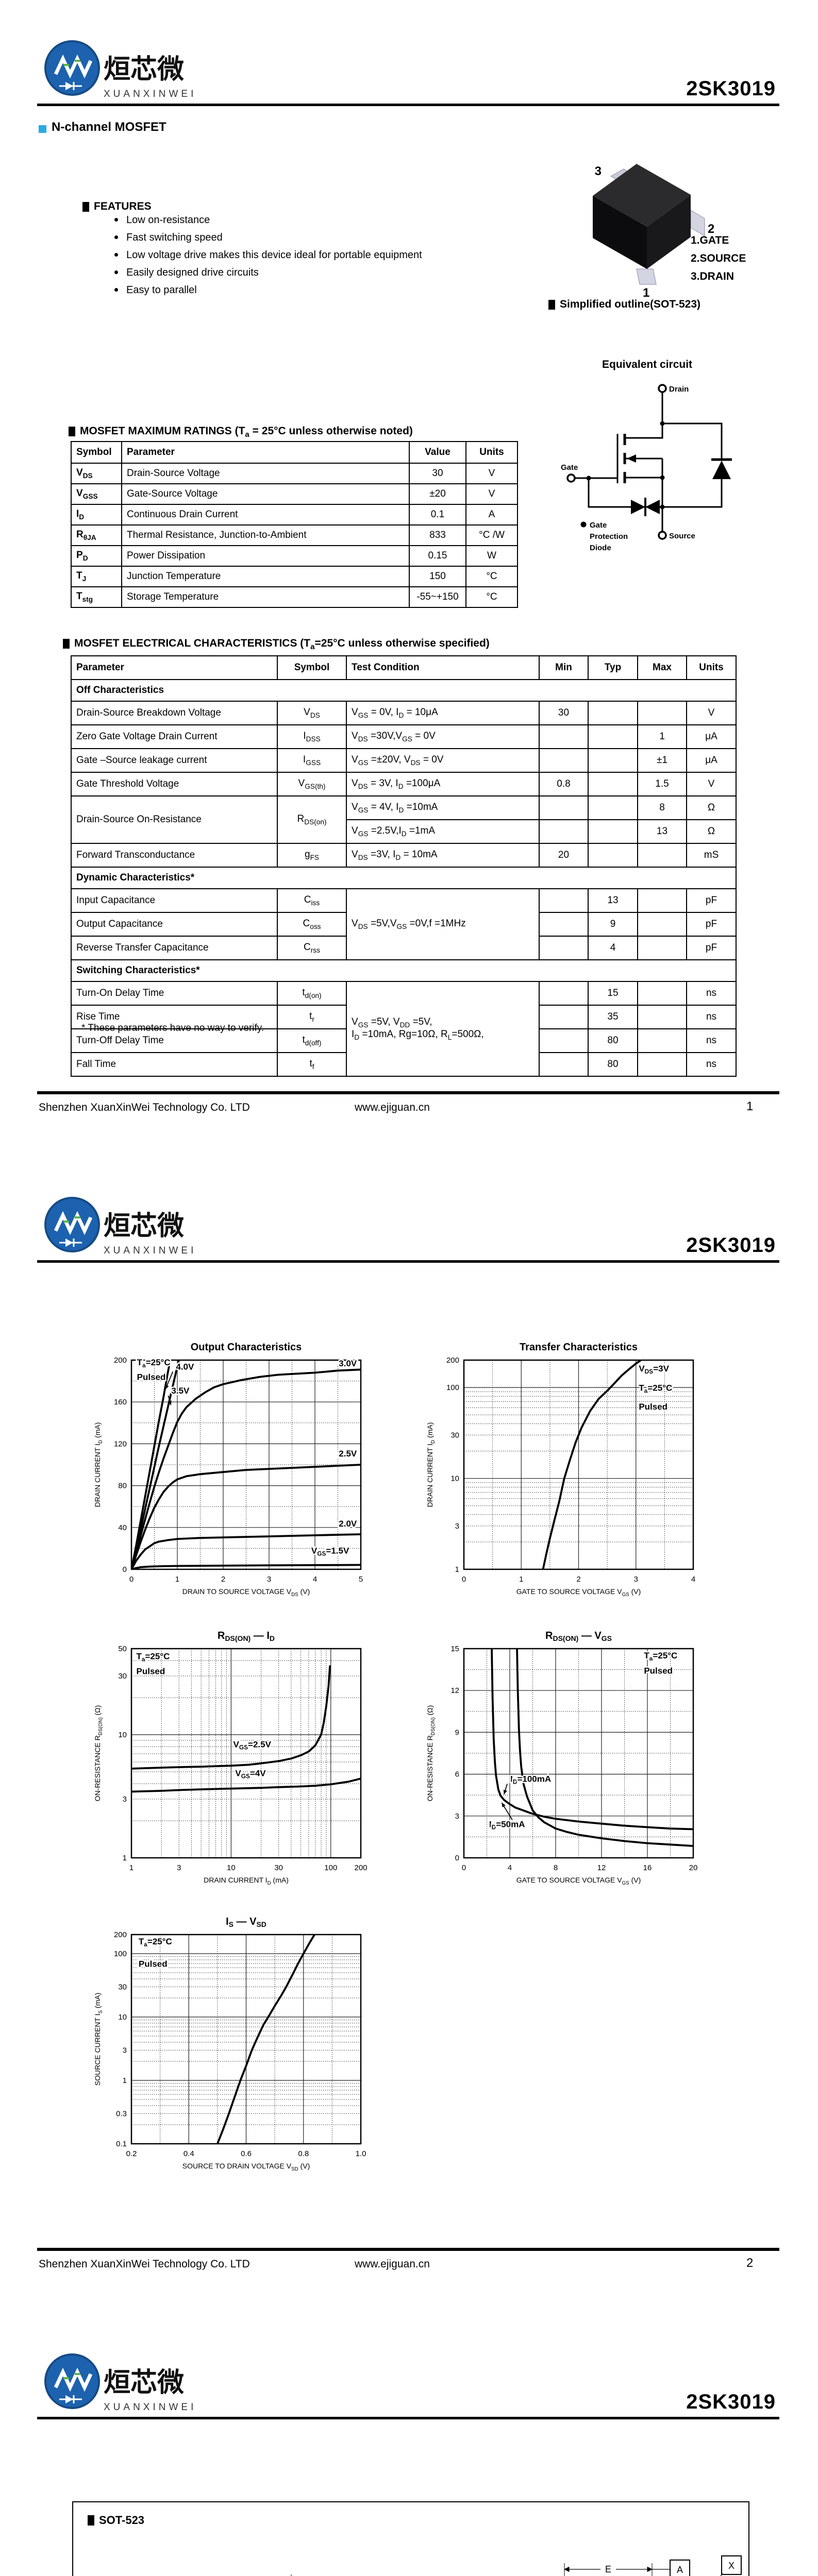 The image size is (818, 2576). What do you see at coordinates (223, 1579) in the screenshot?
I see `svg-text: 2` at bounding box center [223, 1579].